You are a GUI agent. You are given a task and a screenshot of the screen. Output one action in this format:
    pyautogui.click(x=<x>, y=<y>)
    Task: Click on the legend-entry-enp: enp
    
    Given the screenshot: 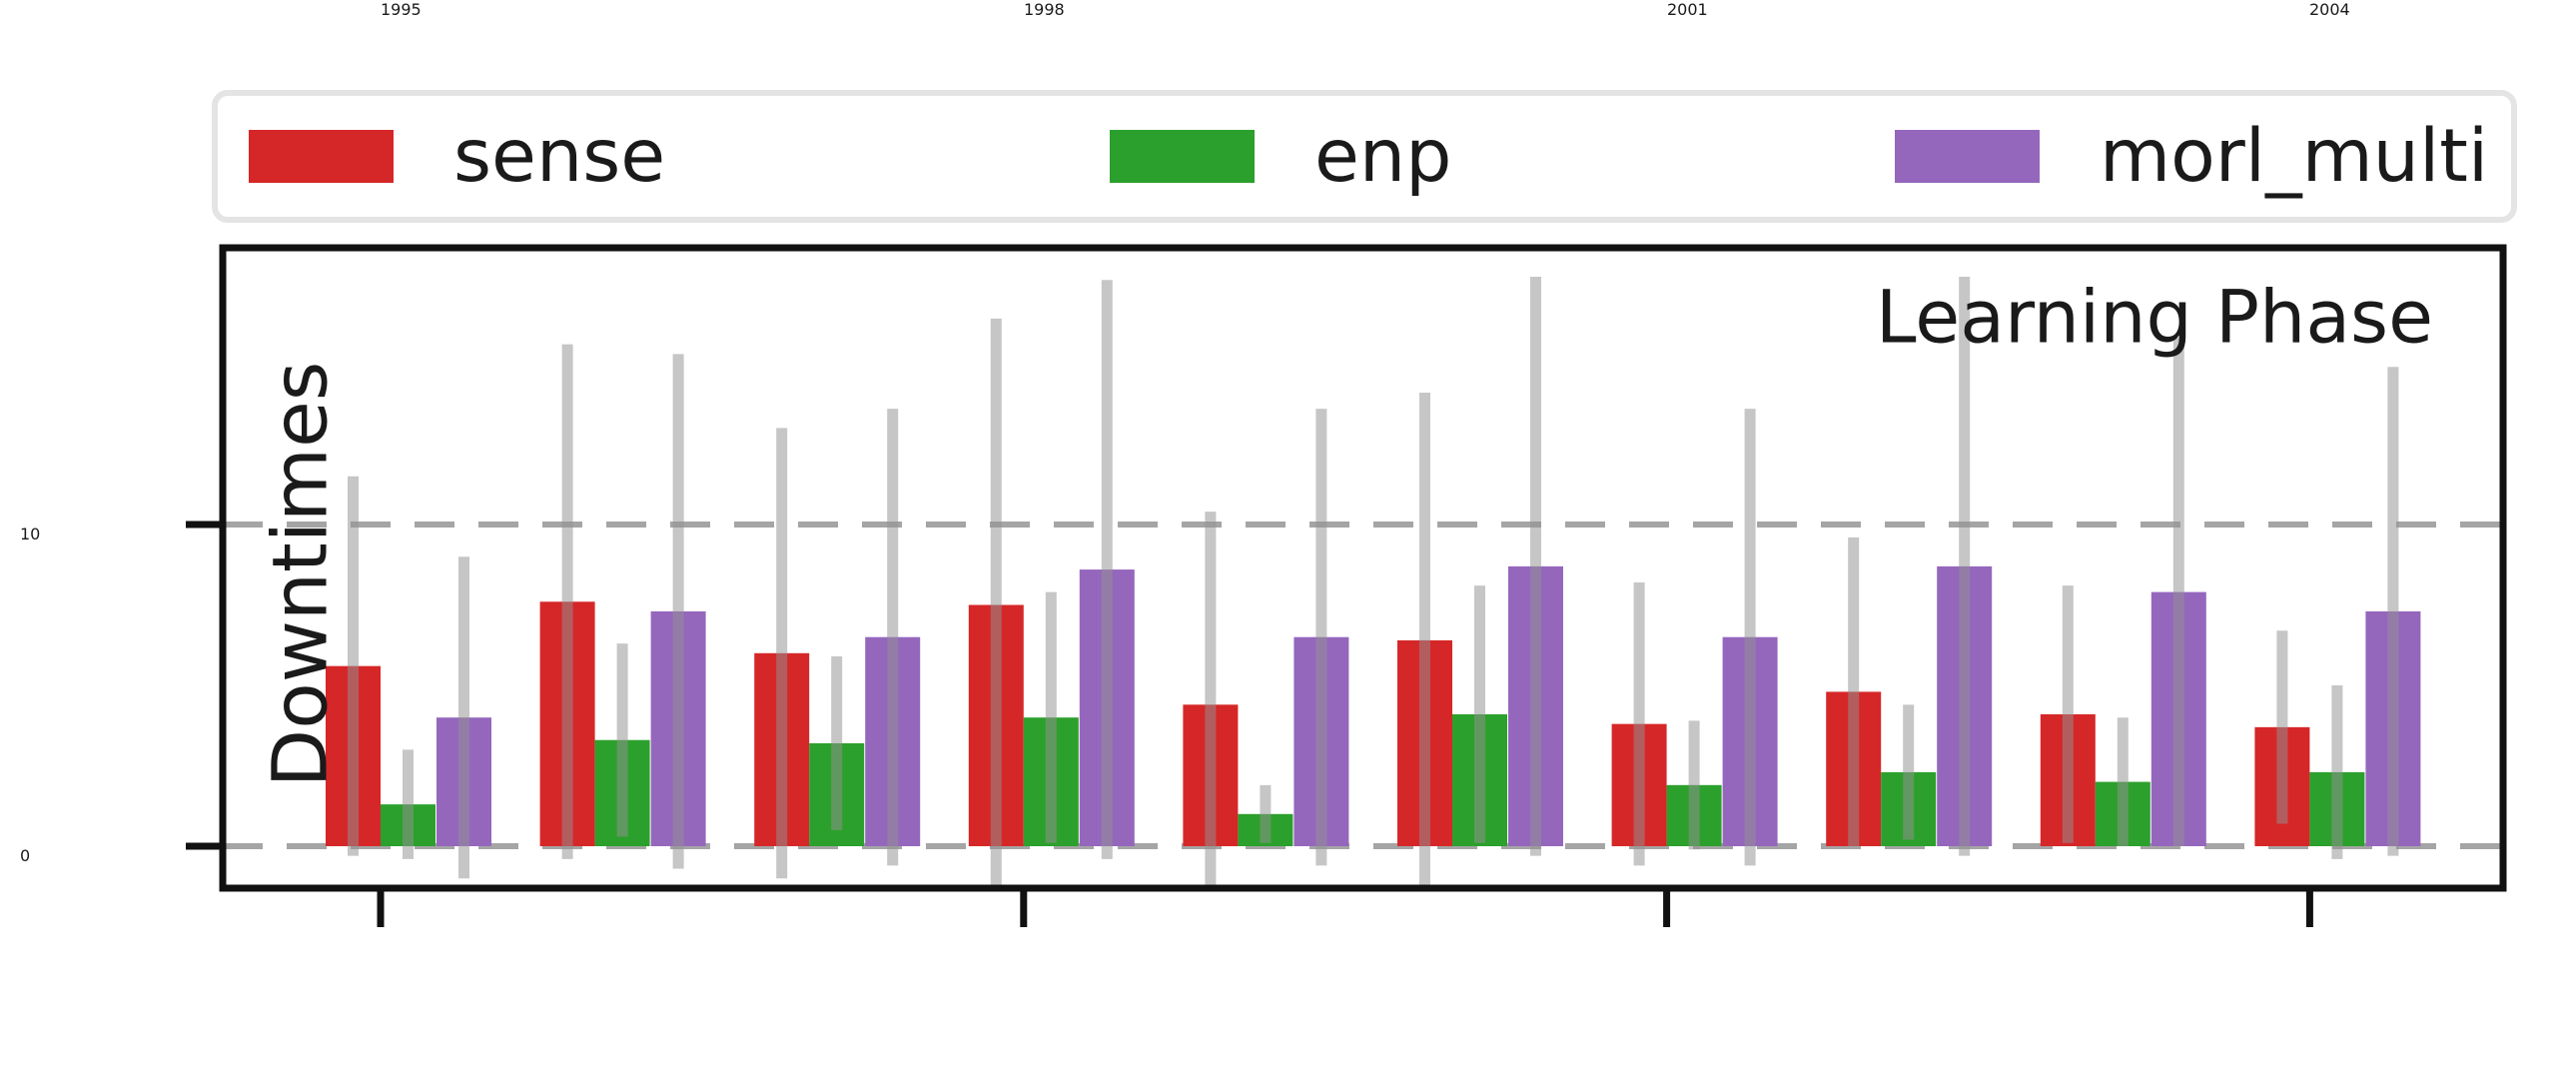 What is the action you would take?
    pyautogui.click(x=1281, y=156)
    